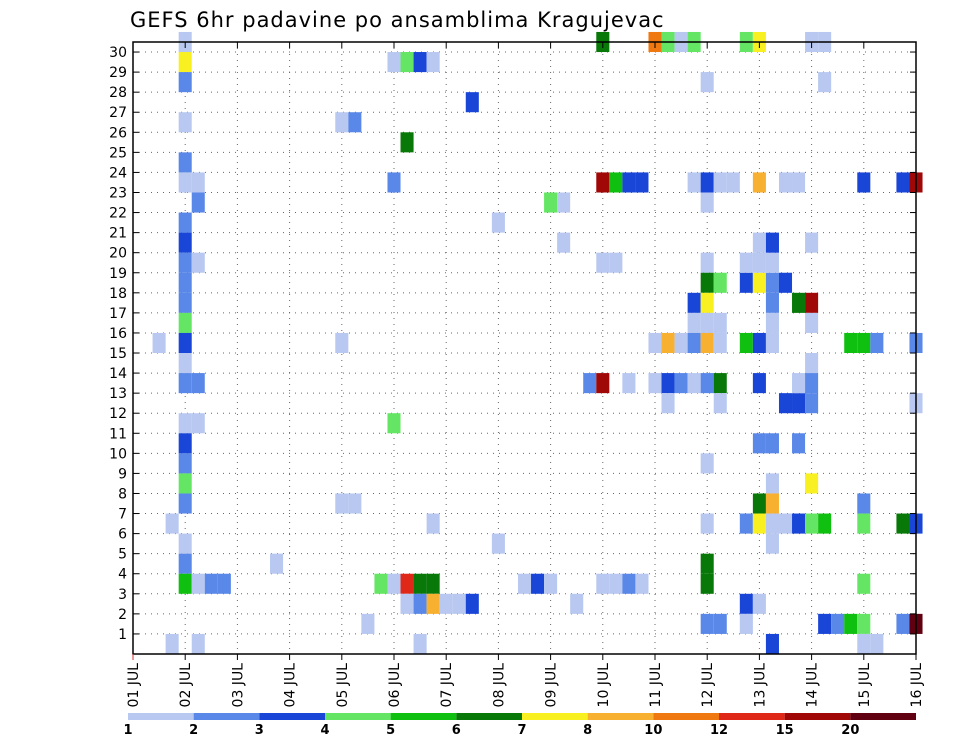 The height and width of the screenshot is (742, 960). What do you see at coordinates (785, 730) in the screenshot?
I see `legend-label: 15` at bounding box center [785, 730].